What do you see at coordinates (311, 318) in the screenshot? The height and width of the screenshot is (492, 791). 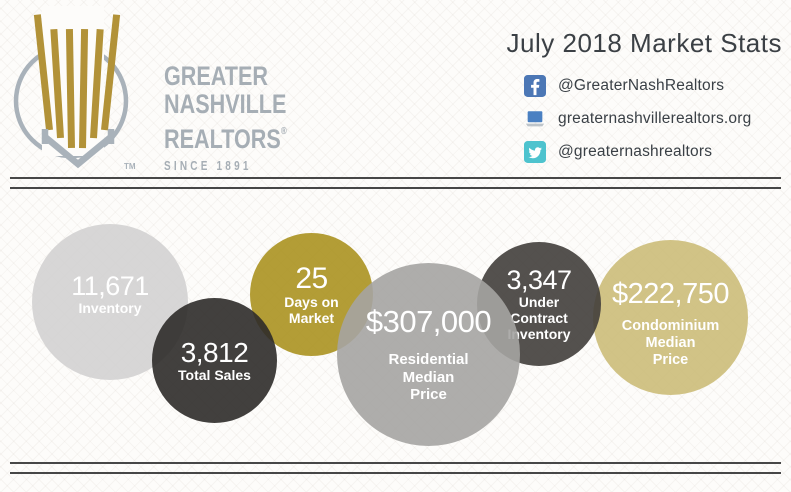 I see `stat-label: Market` at bounding box center [311, 318].